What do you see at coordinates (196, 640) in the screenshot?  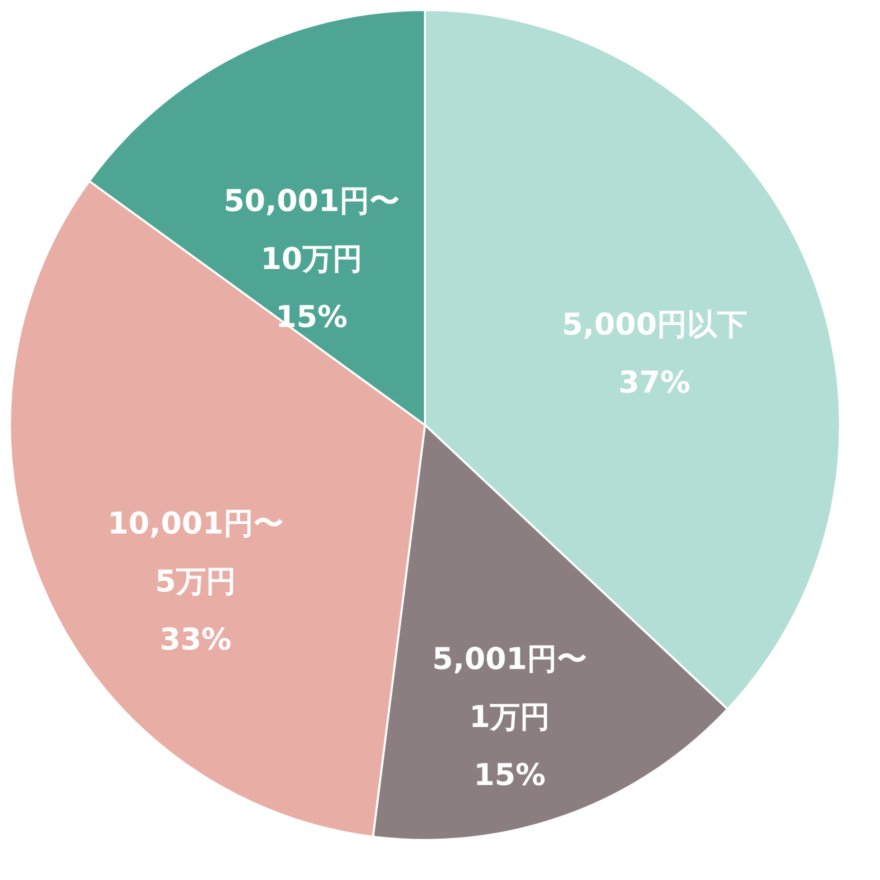 I see `data-label: 33%` at bounding box center [196, 640].